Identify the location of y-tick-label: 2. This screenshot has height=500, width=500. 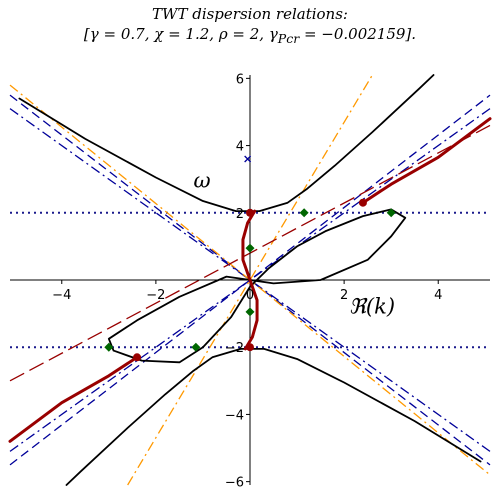
(240, 214).